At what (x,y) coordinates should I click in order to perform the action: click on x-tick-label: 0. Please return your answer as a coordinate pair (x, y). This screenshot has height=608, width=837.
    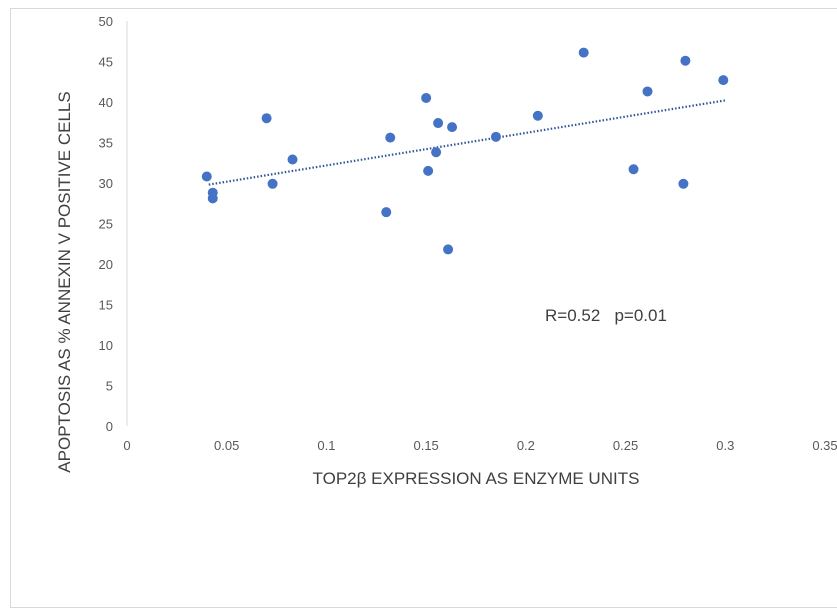
    Looking at the image, I should click on (126, 445).